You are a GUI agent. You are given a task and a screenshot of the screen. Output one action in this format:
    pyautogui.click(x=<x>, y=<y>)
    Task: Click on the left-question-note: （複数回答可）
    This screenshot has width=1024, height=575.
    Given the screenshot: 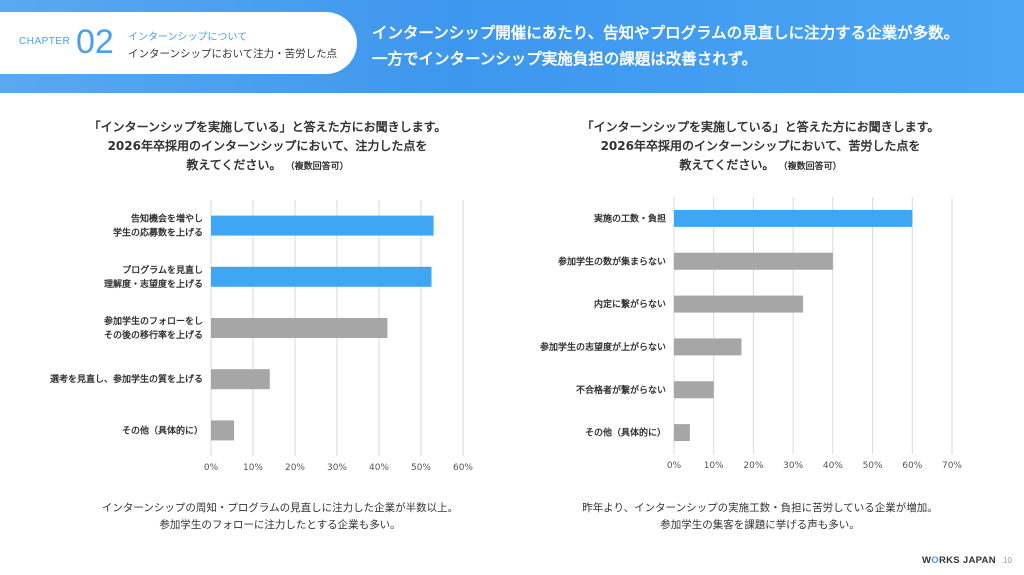 What is the action you would take?
    pyautogui.click(x=317, y=167)
    